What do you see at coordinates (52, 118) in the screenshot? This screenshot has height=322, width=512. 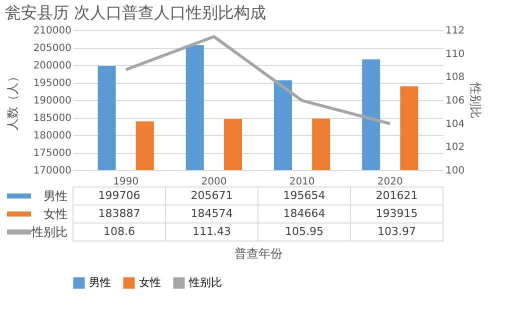 I see `y-tick-label: 185000` at bounding box center [52, 118].